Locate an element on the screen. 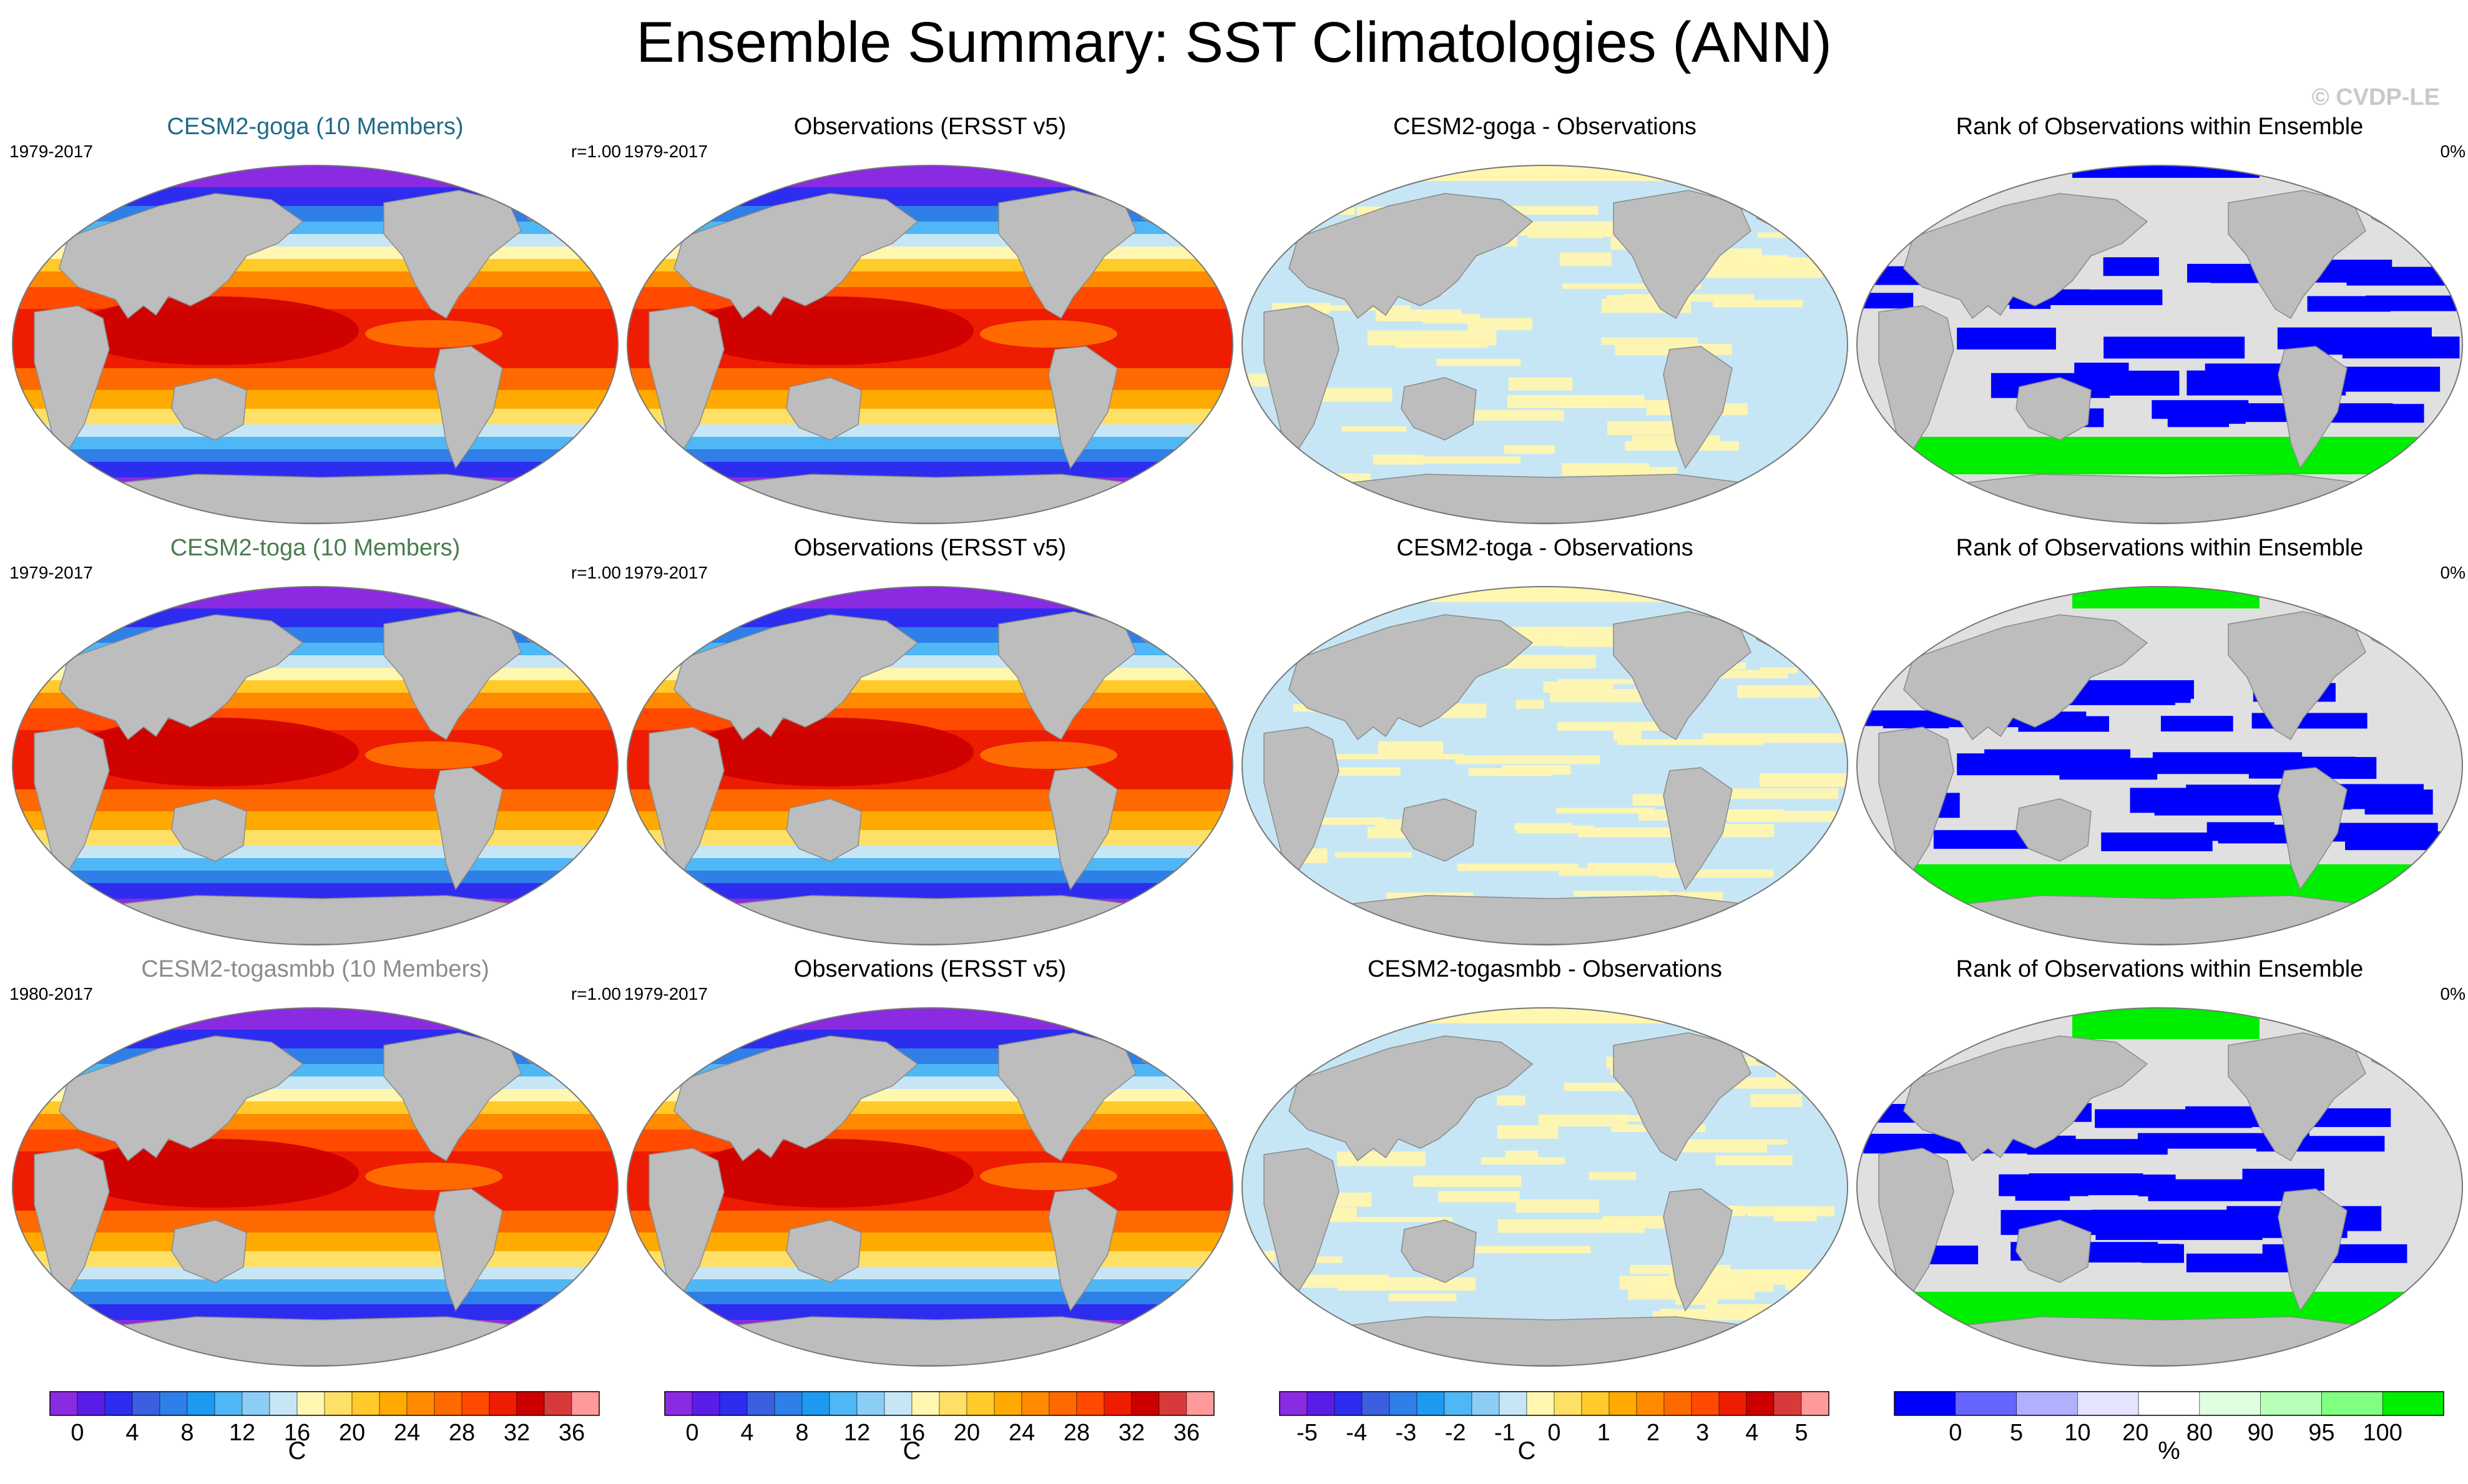  diff-panel-3: CESM2-togasmbb - Observations is located at coordinates (1545, 1162).